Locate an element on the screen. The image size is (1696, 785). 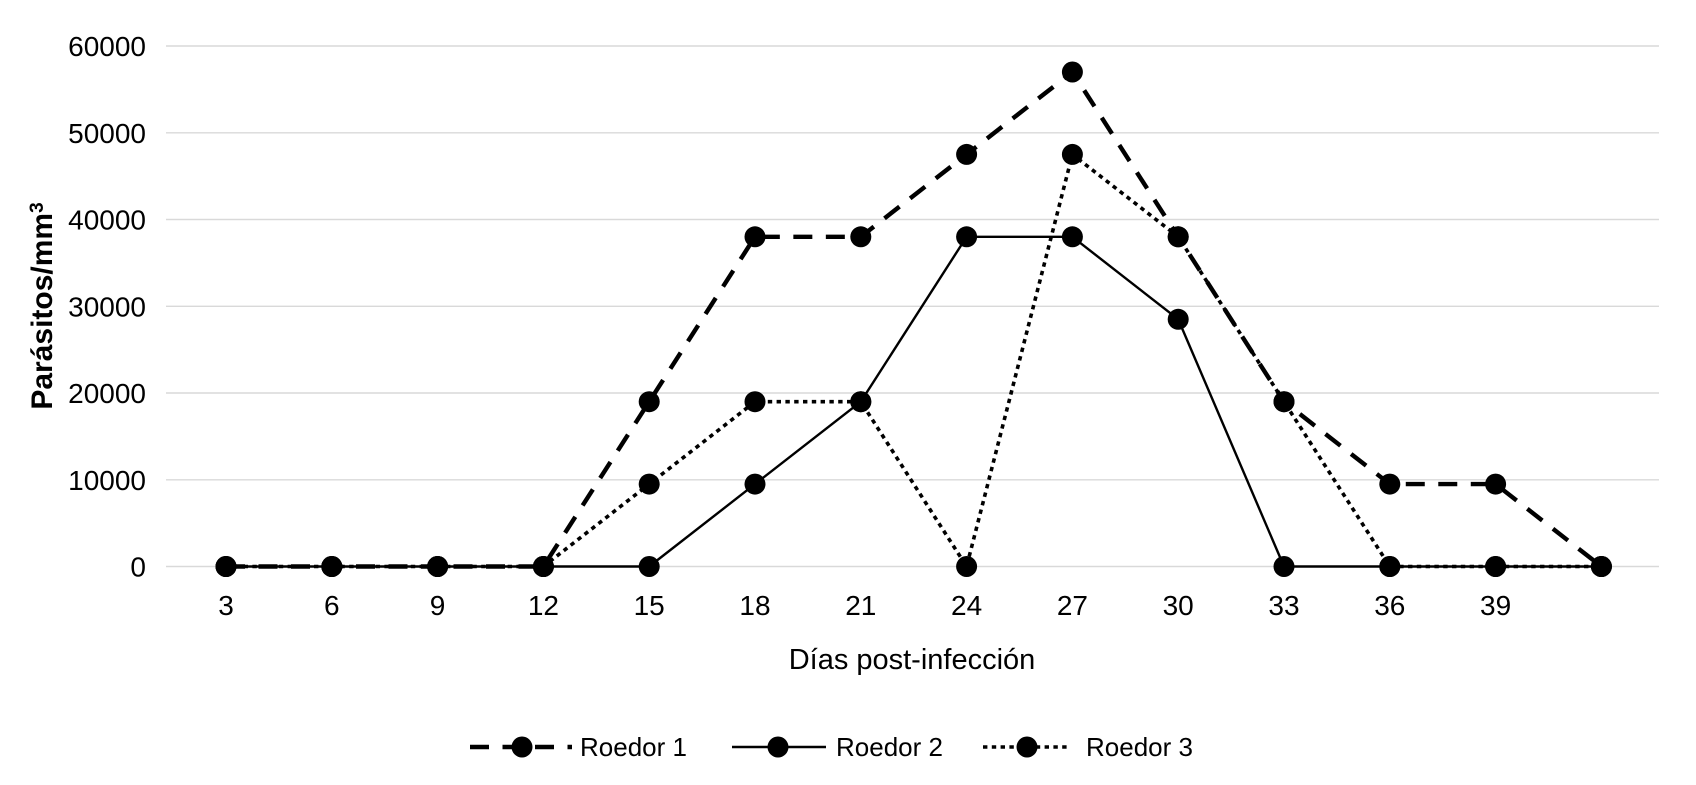
x-tick-label: 30 is located at coordinates (1178, 605).